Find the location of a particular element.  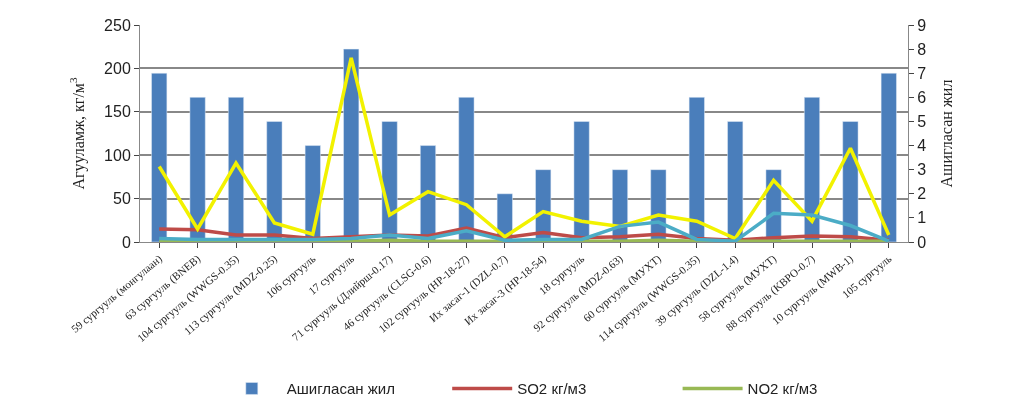

y2-tick-label: 4 is located at coordinates (922, 146).